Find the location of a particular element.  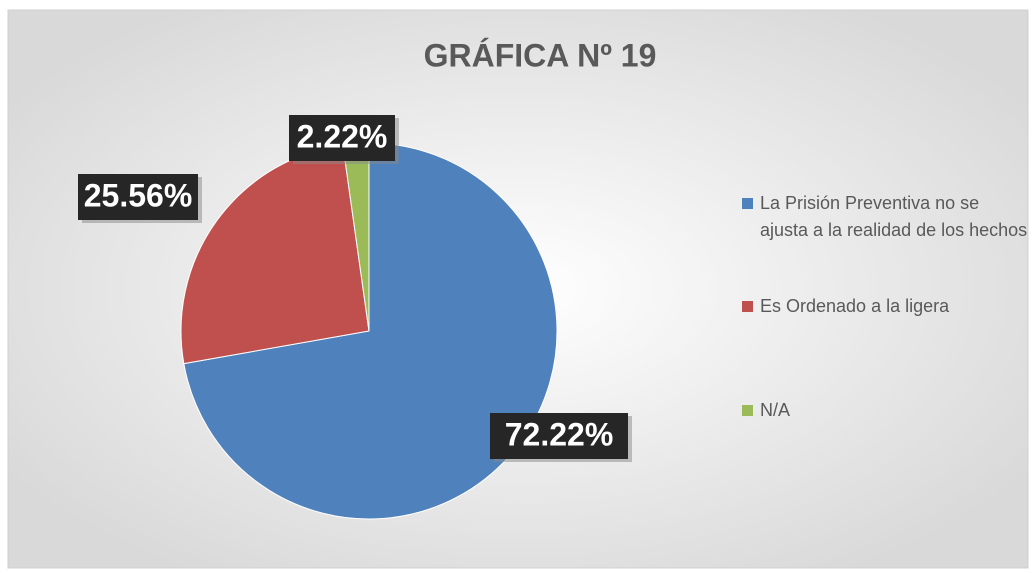

legend-entry: Es Ordenado a la ligera is located at coordinates (885, 306).